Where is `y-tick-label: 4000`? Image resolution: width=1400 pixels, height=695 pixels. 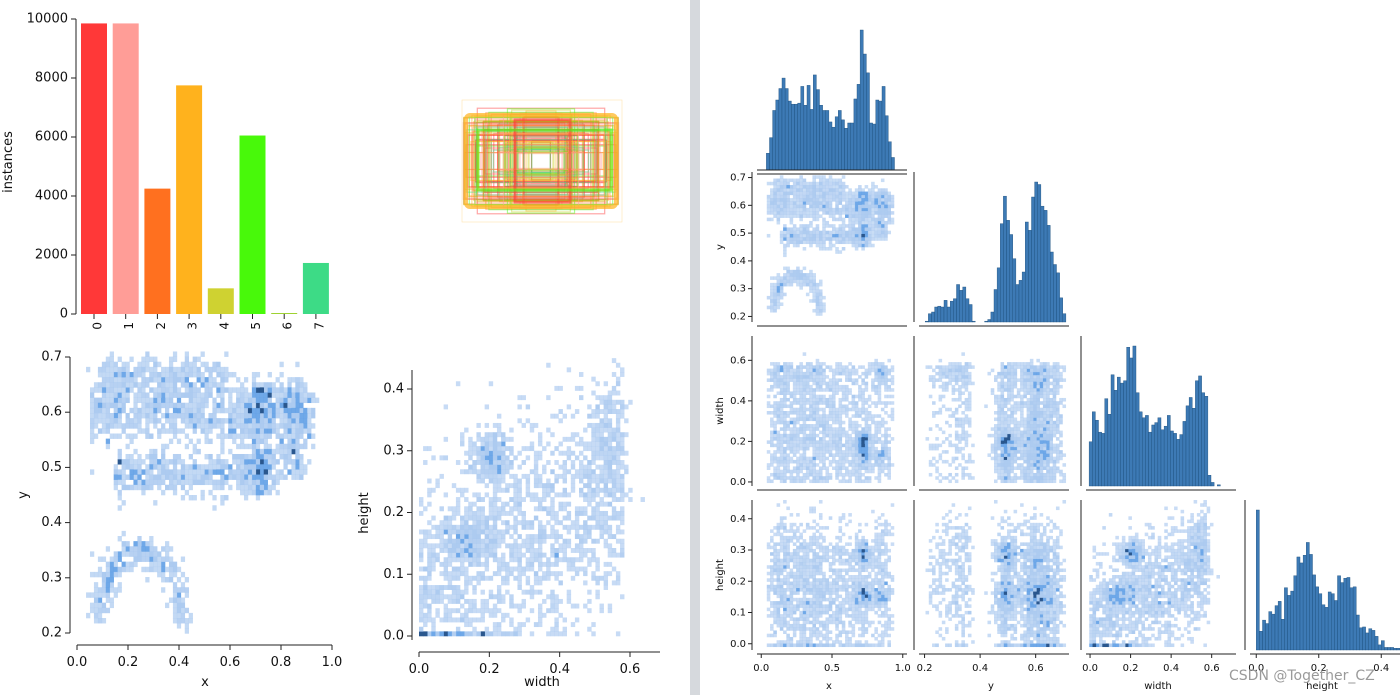
y-tick-label: 4000 is located at coordinates (51, 196).